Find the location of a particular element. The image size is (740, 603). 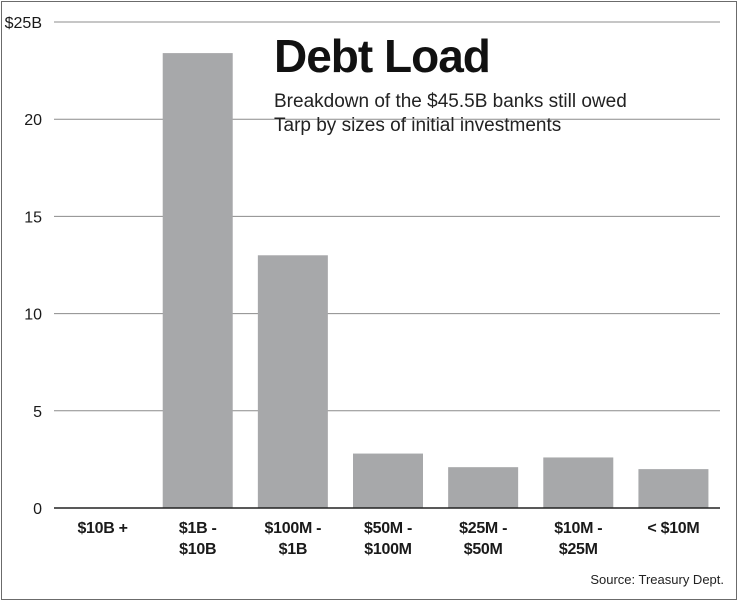

chart-subtitle-line-1: Breakdown of the $45.5B banks still owed is located at coordinates (450, 101).